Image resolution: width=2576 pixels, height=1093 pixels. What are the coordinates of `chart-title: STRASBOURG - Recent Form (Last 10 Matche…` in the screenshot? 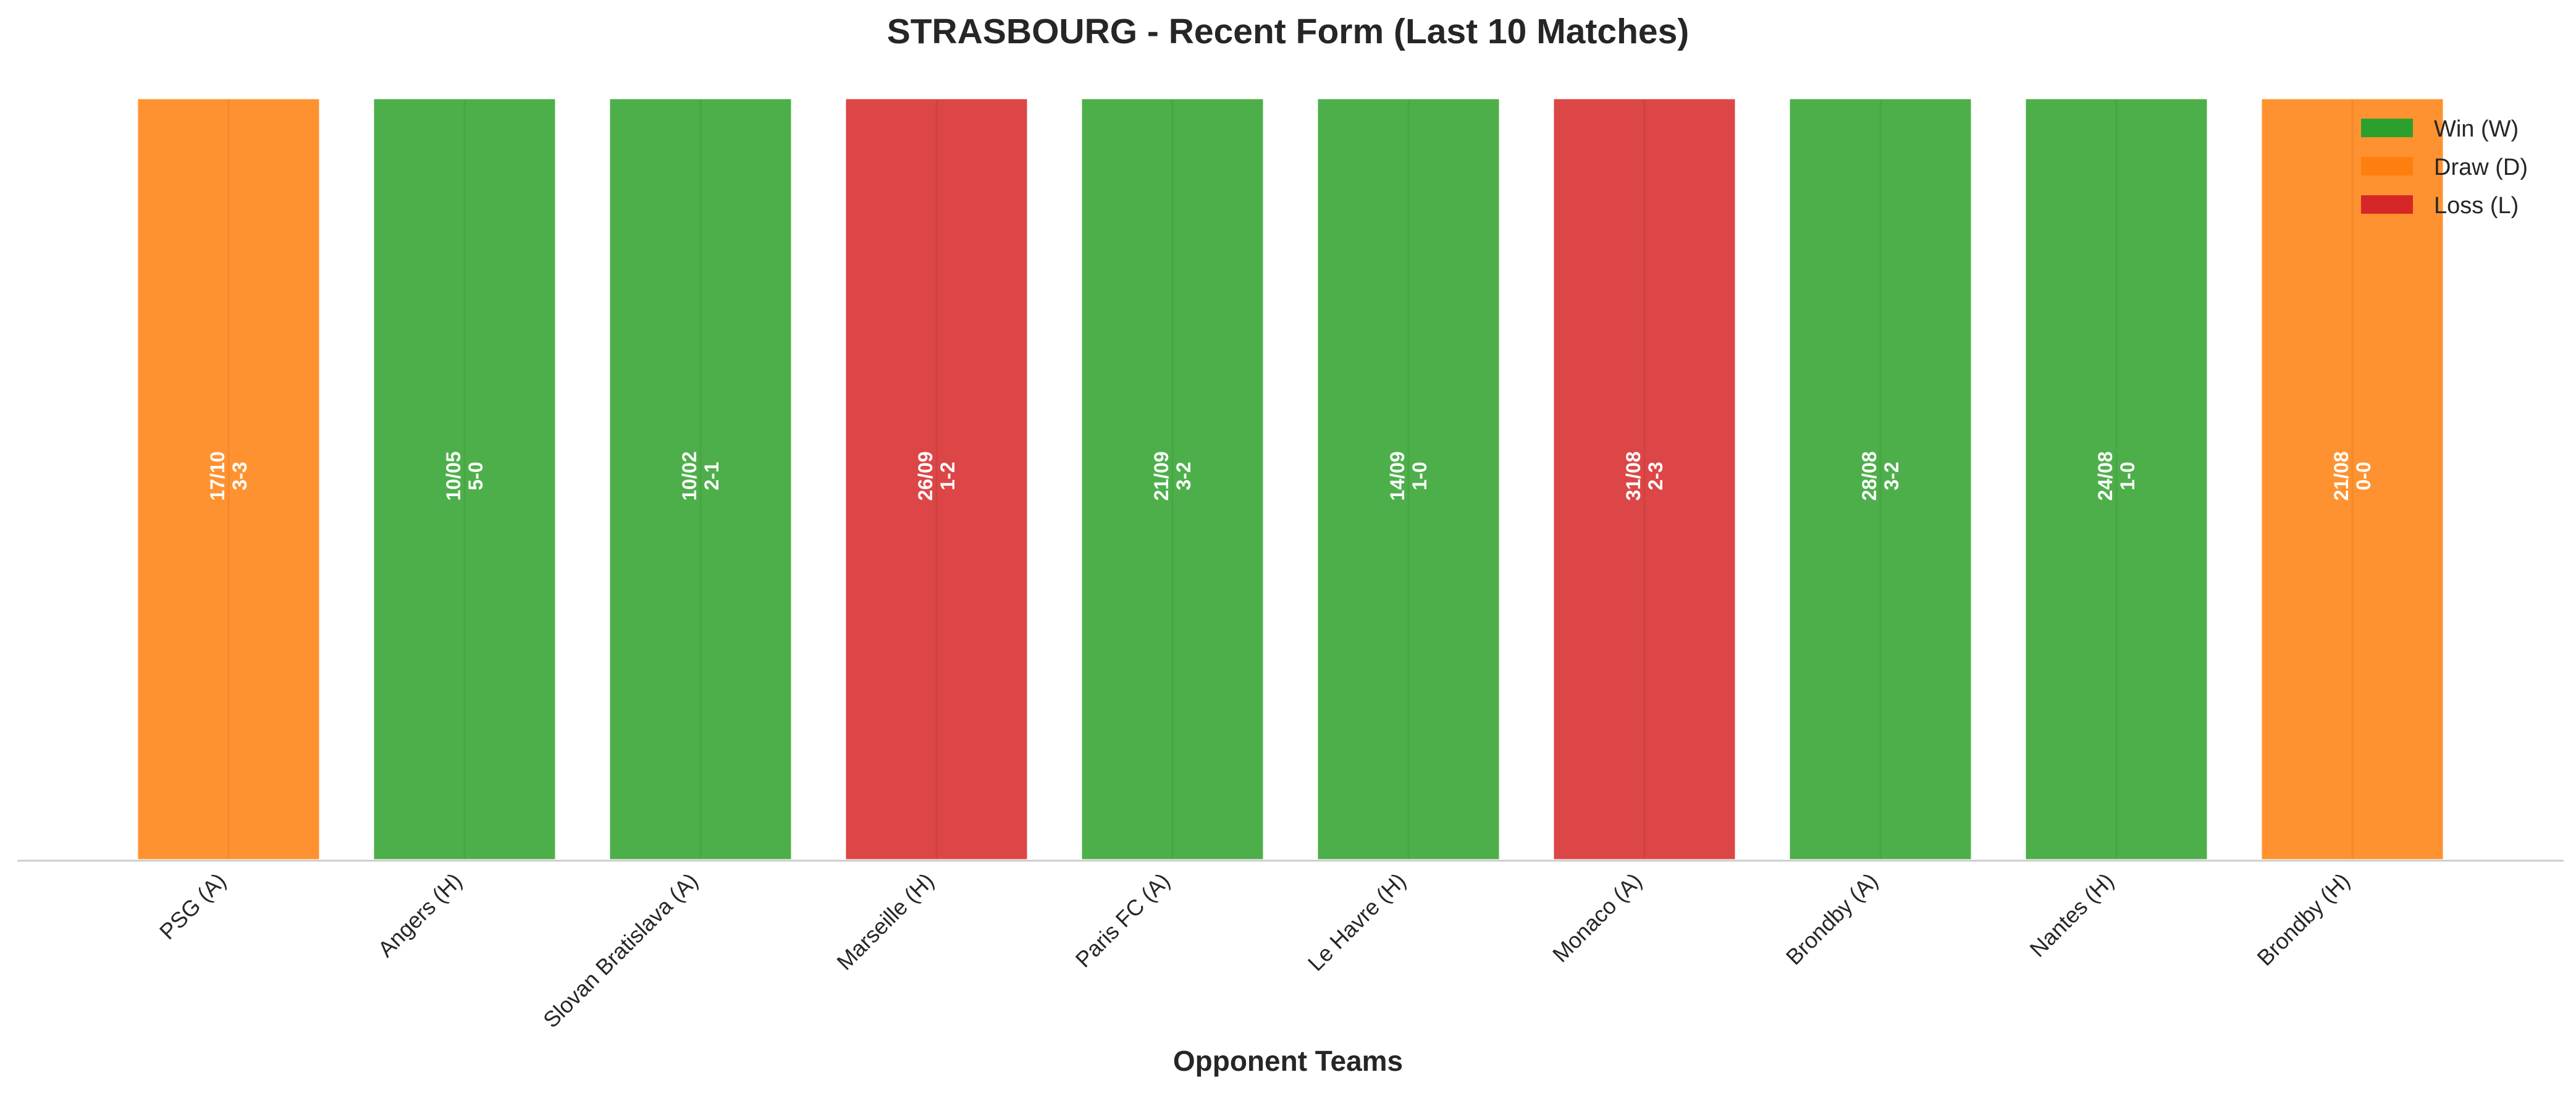 It's located at (1288, 32).